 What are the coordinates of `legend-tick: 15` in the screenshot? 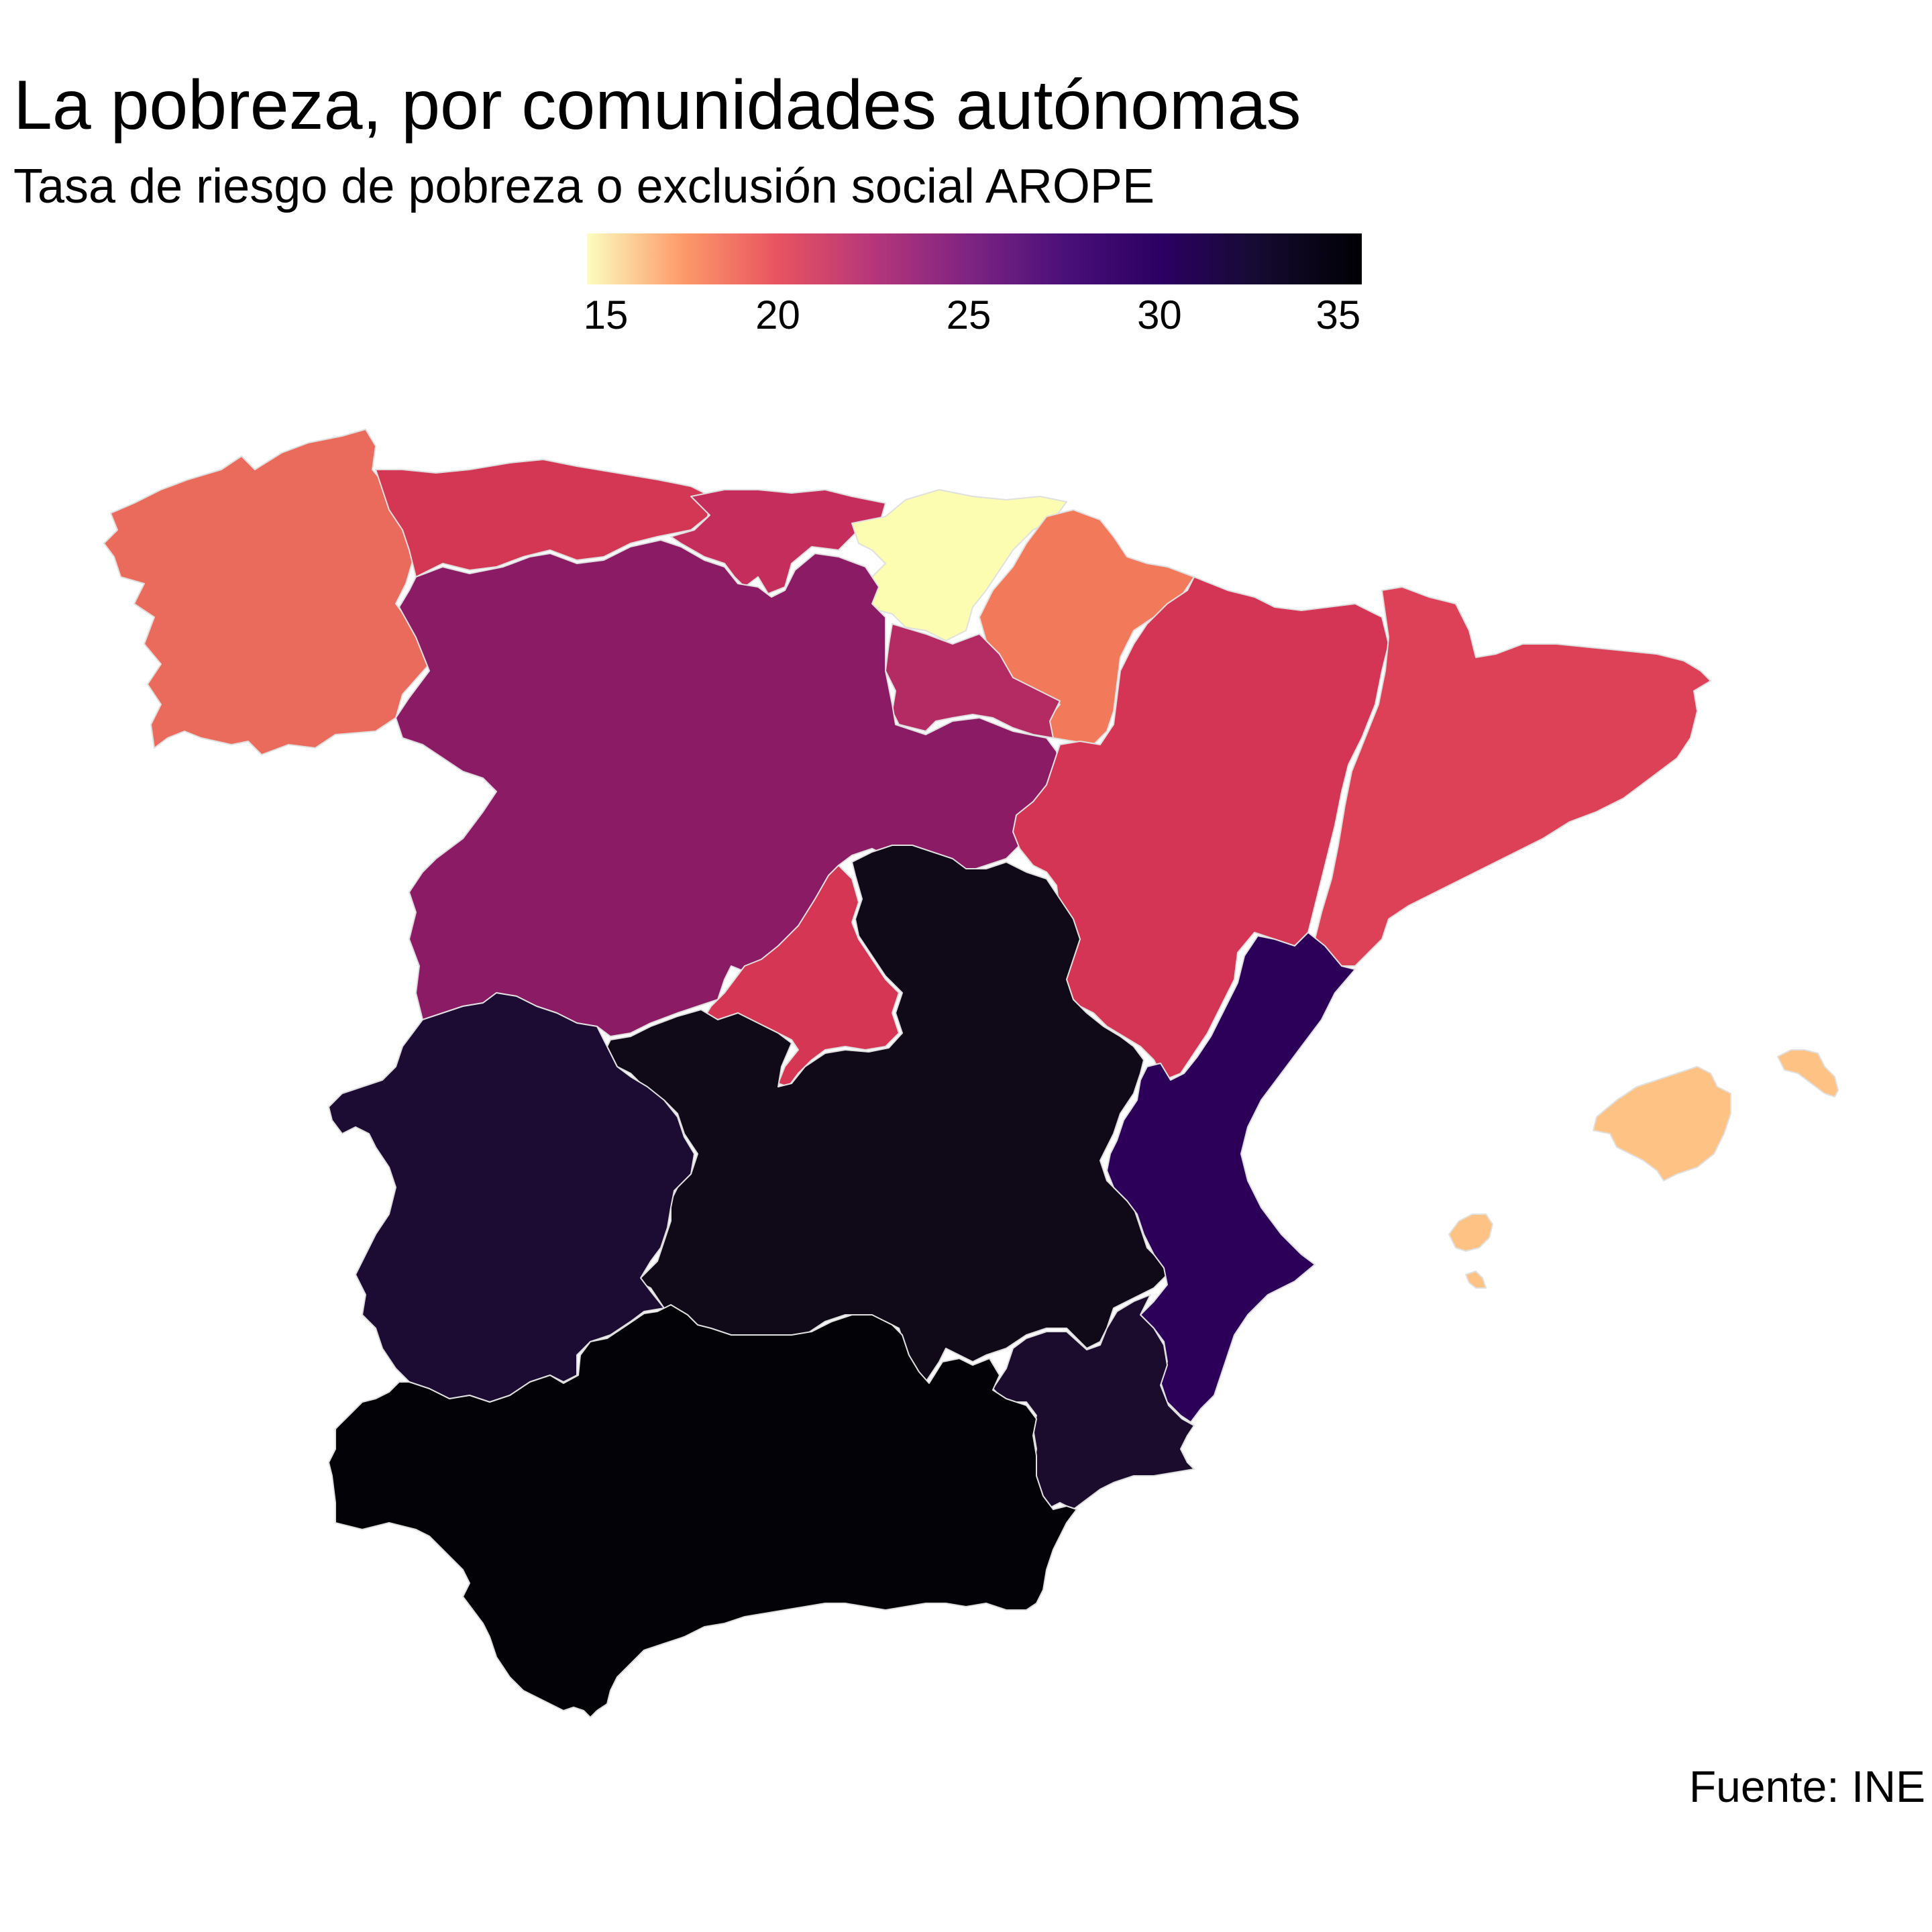 It's located at (606, 314).